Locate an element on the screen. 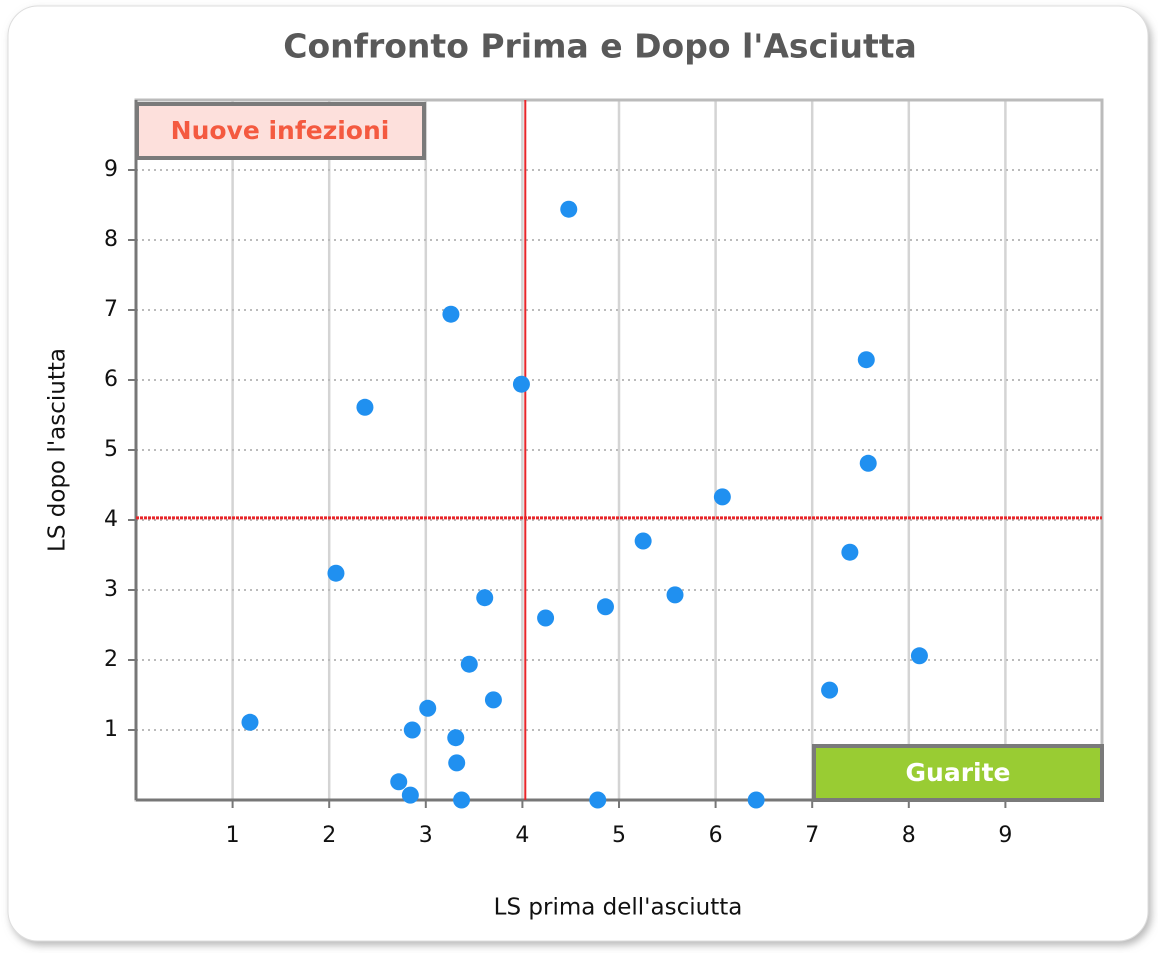 Image resolution: width=1158 pixels, height=957 pixels. annotation-text: Nuove infezioni is located at coordinates (280, 130).